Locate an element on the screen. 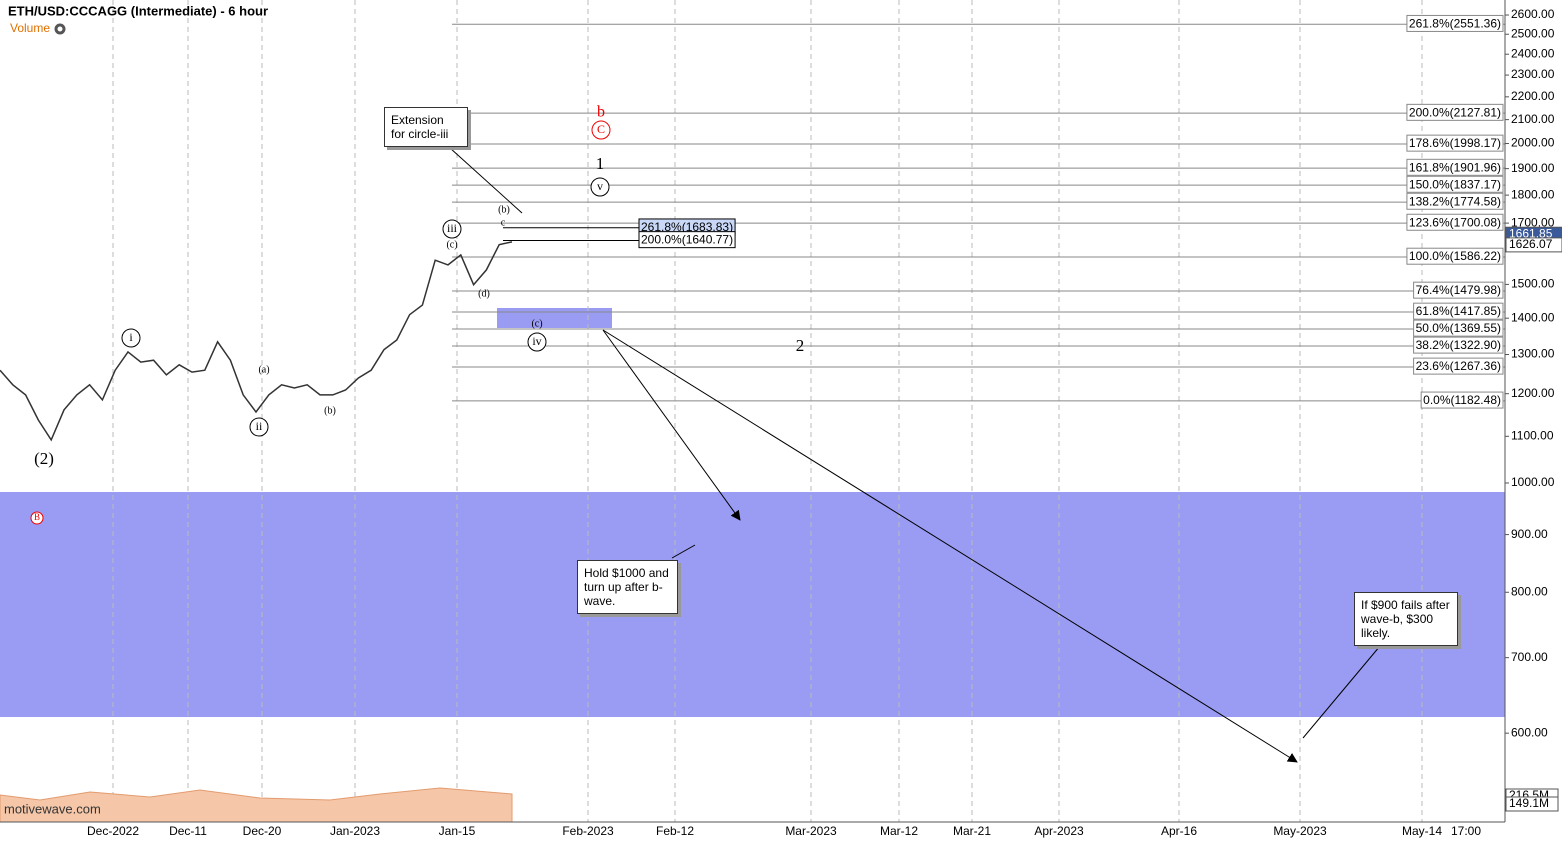 The image size is (1562, 842). fib-label: 0.0%(1182.48) is located at coordinates (1462, 400).